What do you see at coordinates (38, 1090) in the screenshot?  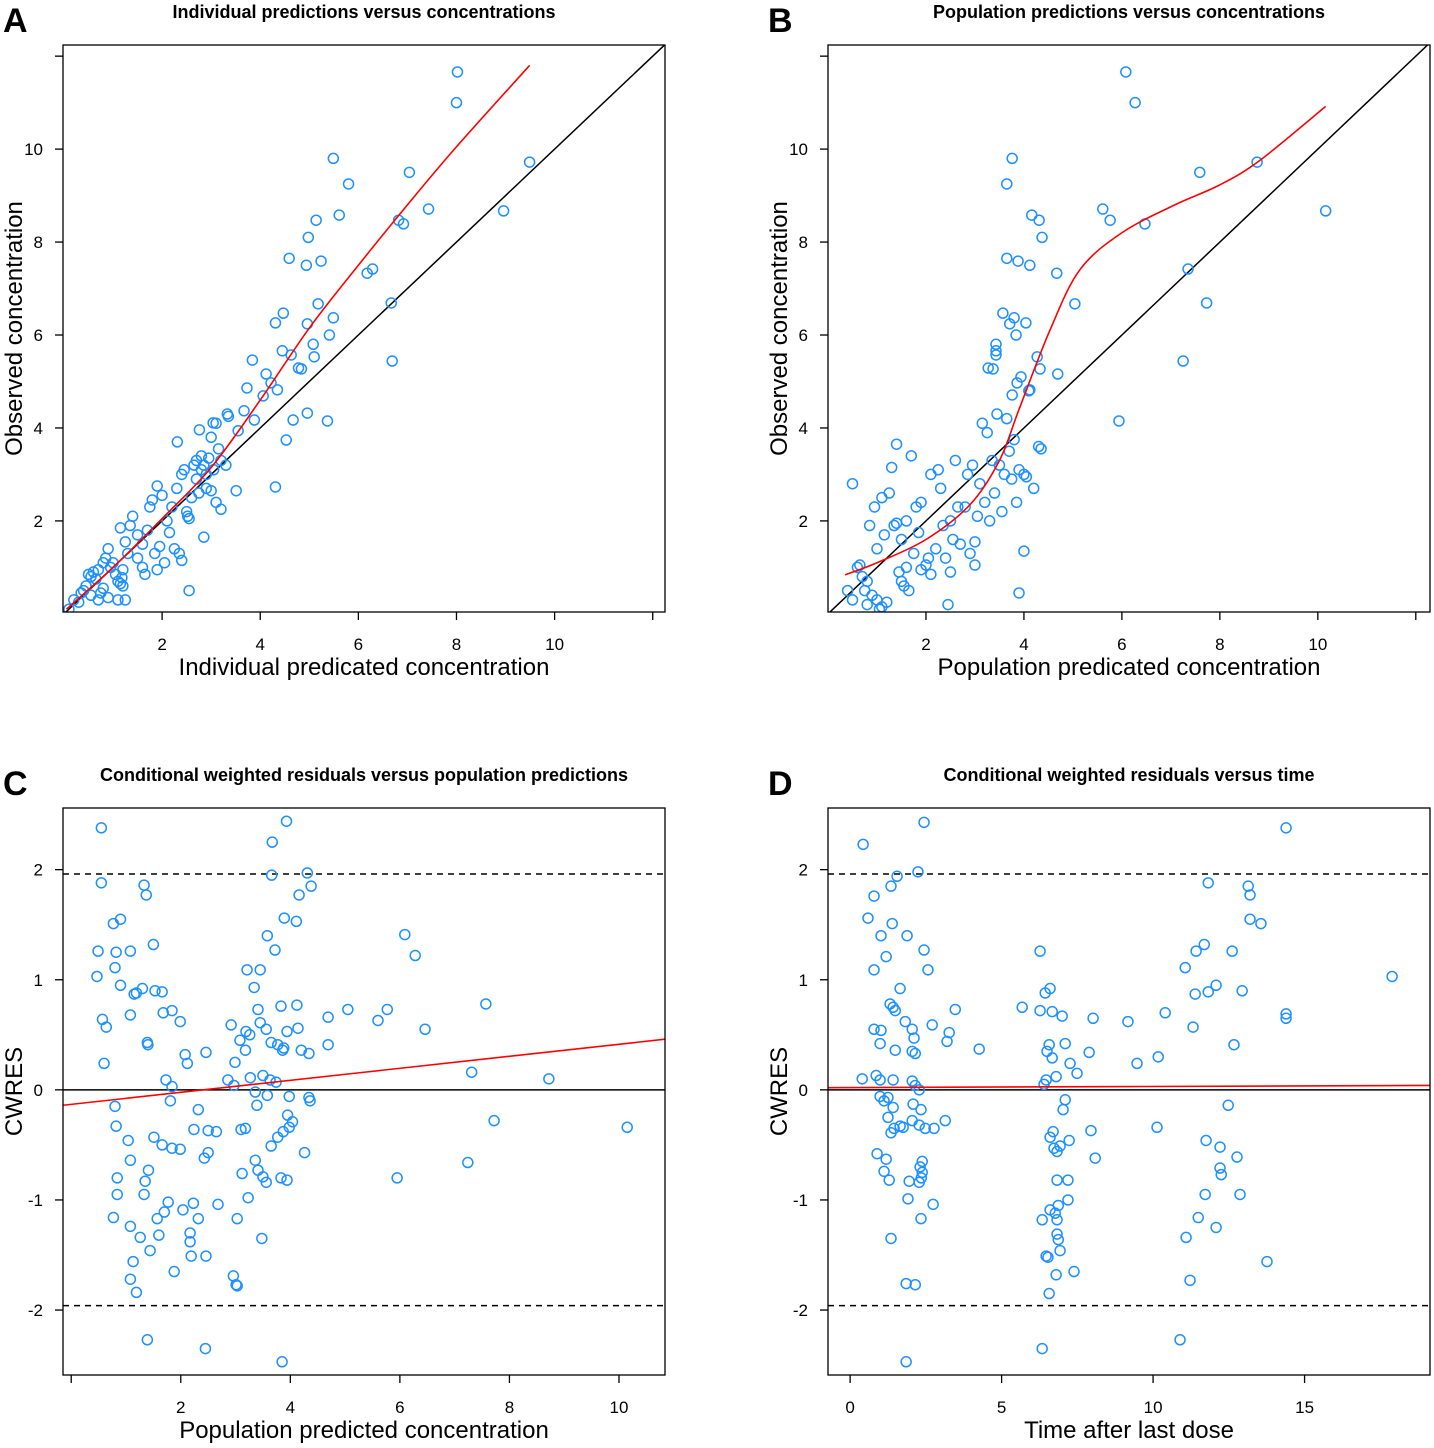 I see `y-tick-label: 0` at bounding box center [38, 1090].